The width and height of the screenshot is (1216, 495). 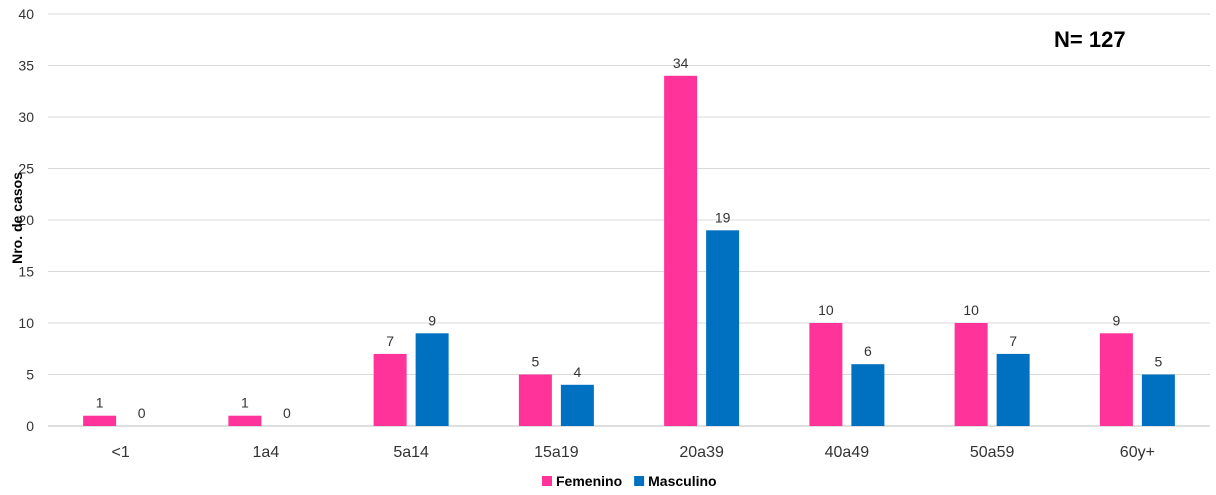 What do you see at coordinates (26, 14) in the screenshot?
I see `y-tick-label: 40` at bounding box center [26, 14].